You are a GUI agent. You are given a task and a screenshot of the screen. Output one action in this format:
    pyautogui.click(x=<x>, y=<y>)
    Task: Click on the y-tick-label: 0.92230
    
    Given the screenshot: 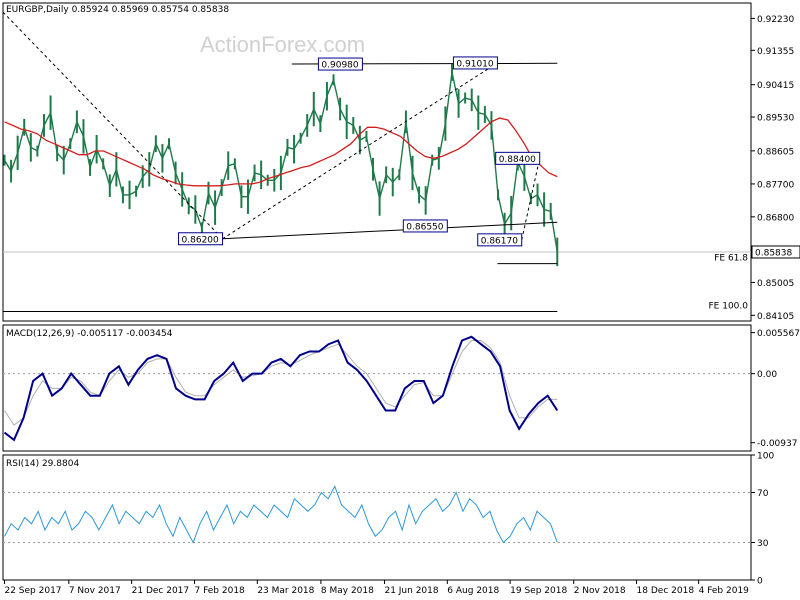 What is the action you would take?
    pyautogui.click(x=775, y=20)
    